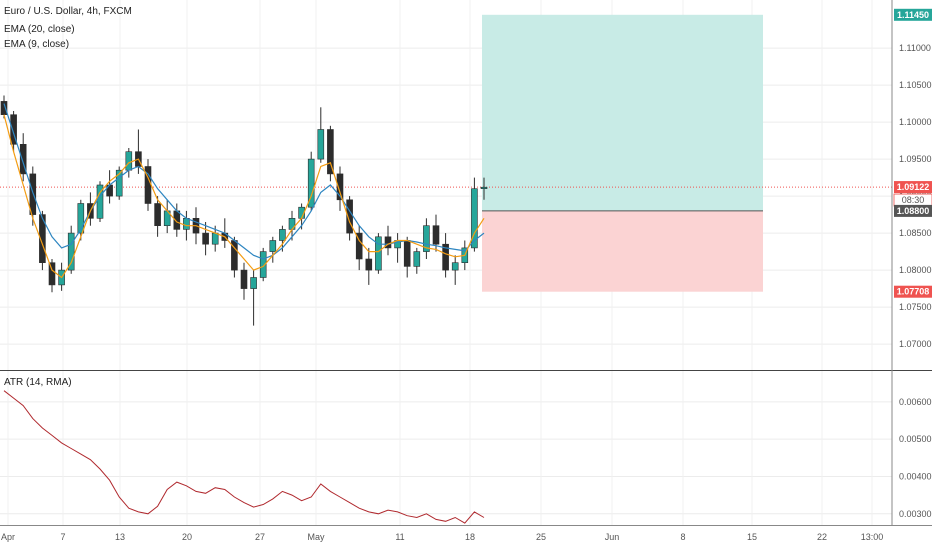 The width and height of the screenshot is (932, 550). Describe the element at coordinates (915, 233) in the screenshot. I see `price-tick-label: 1.08500` at that location.